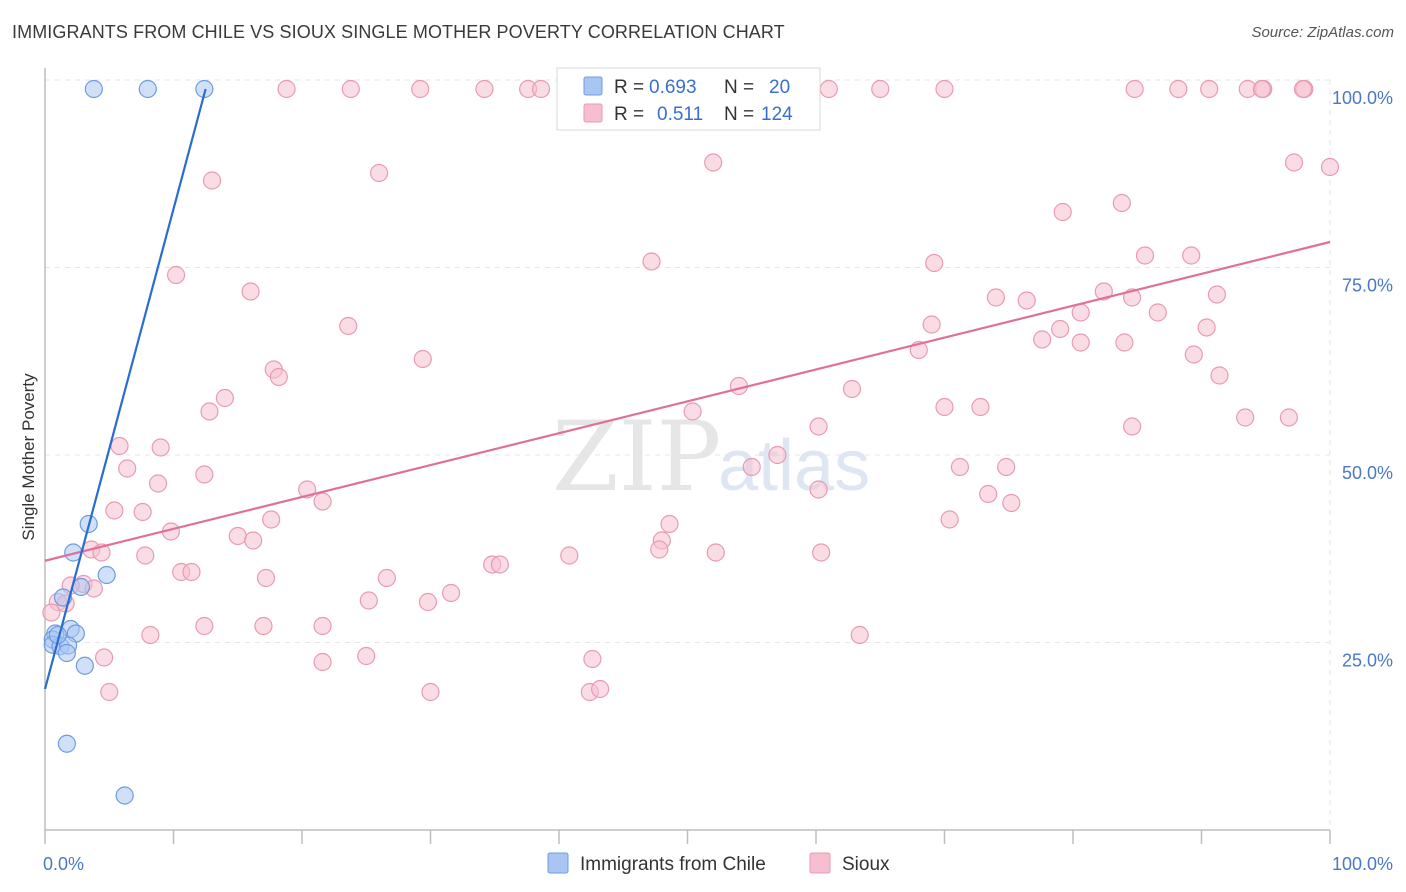 The width and height of the screenshot is (1406, 892). Describe the element at coordinates (794, 466) in the screenshot. I see `watermark-atlas: atlas` at that location.